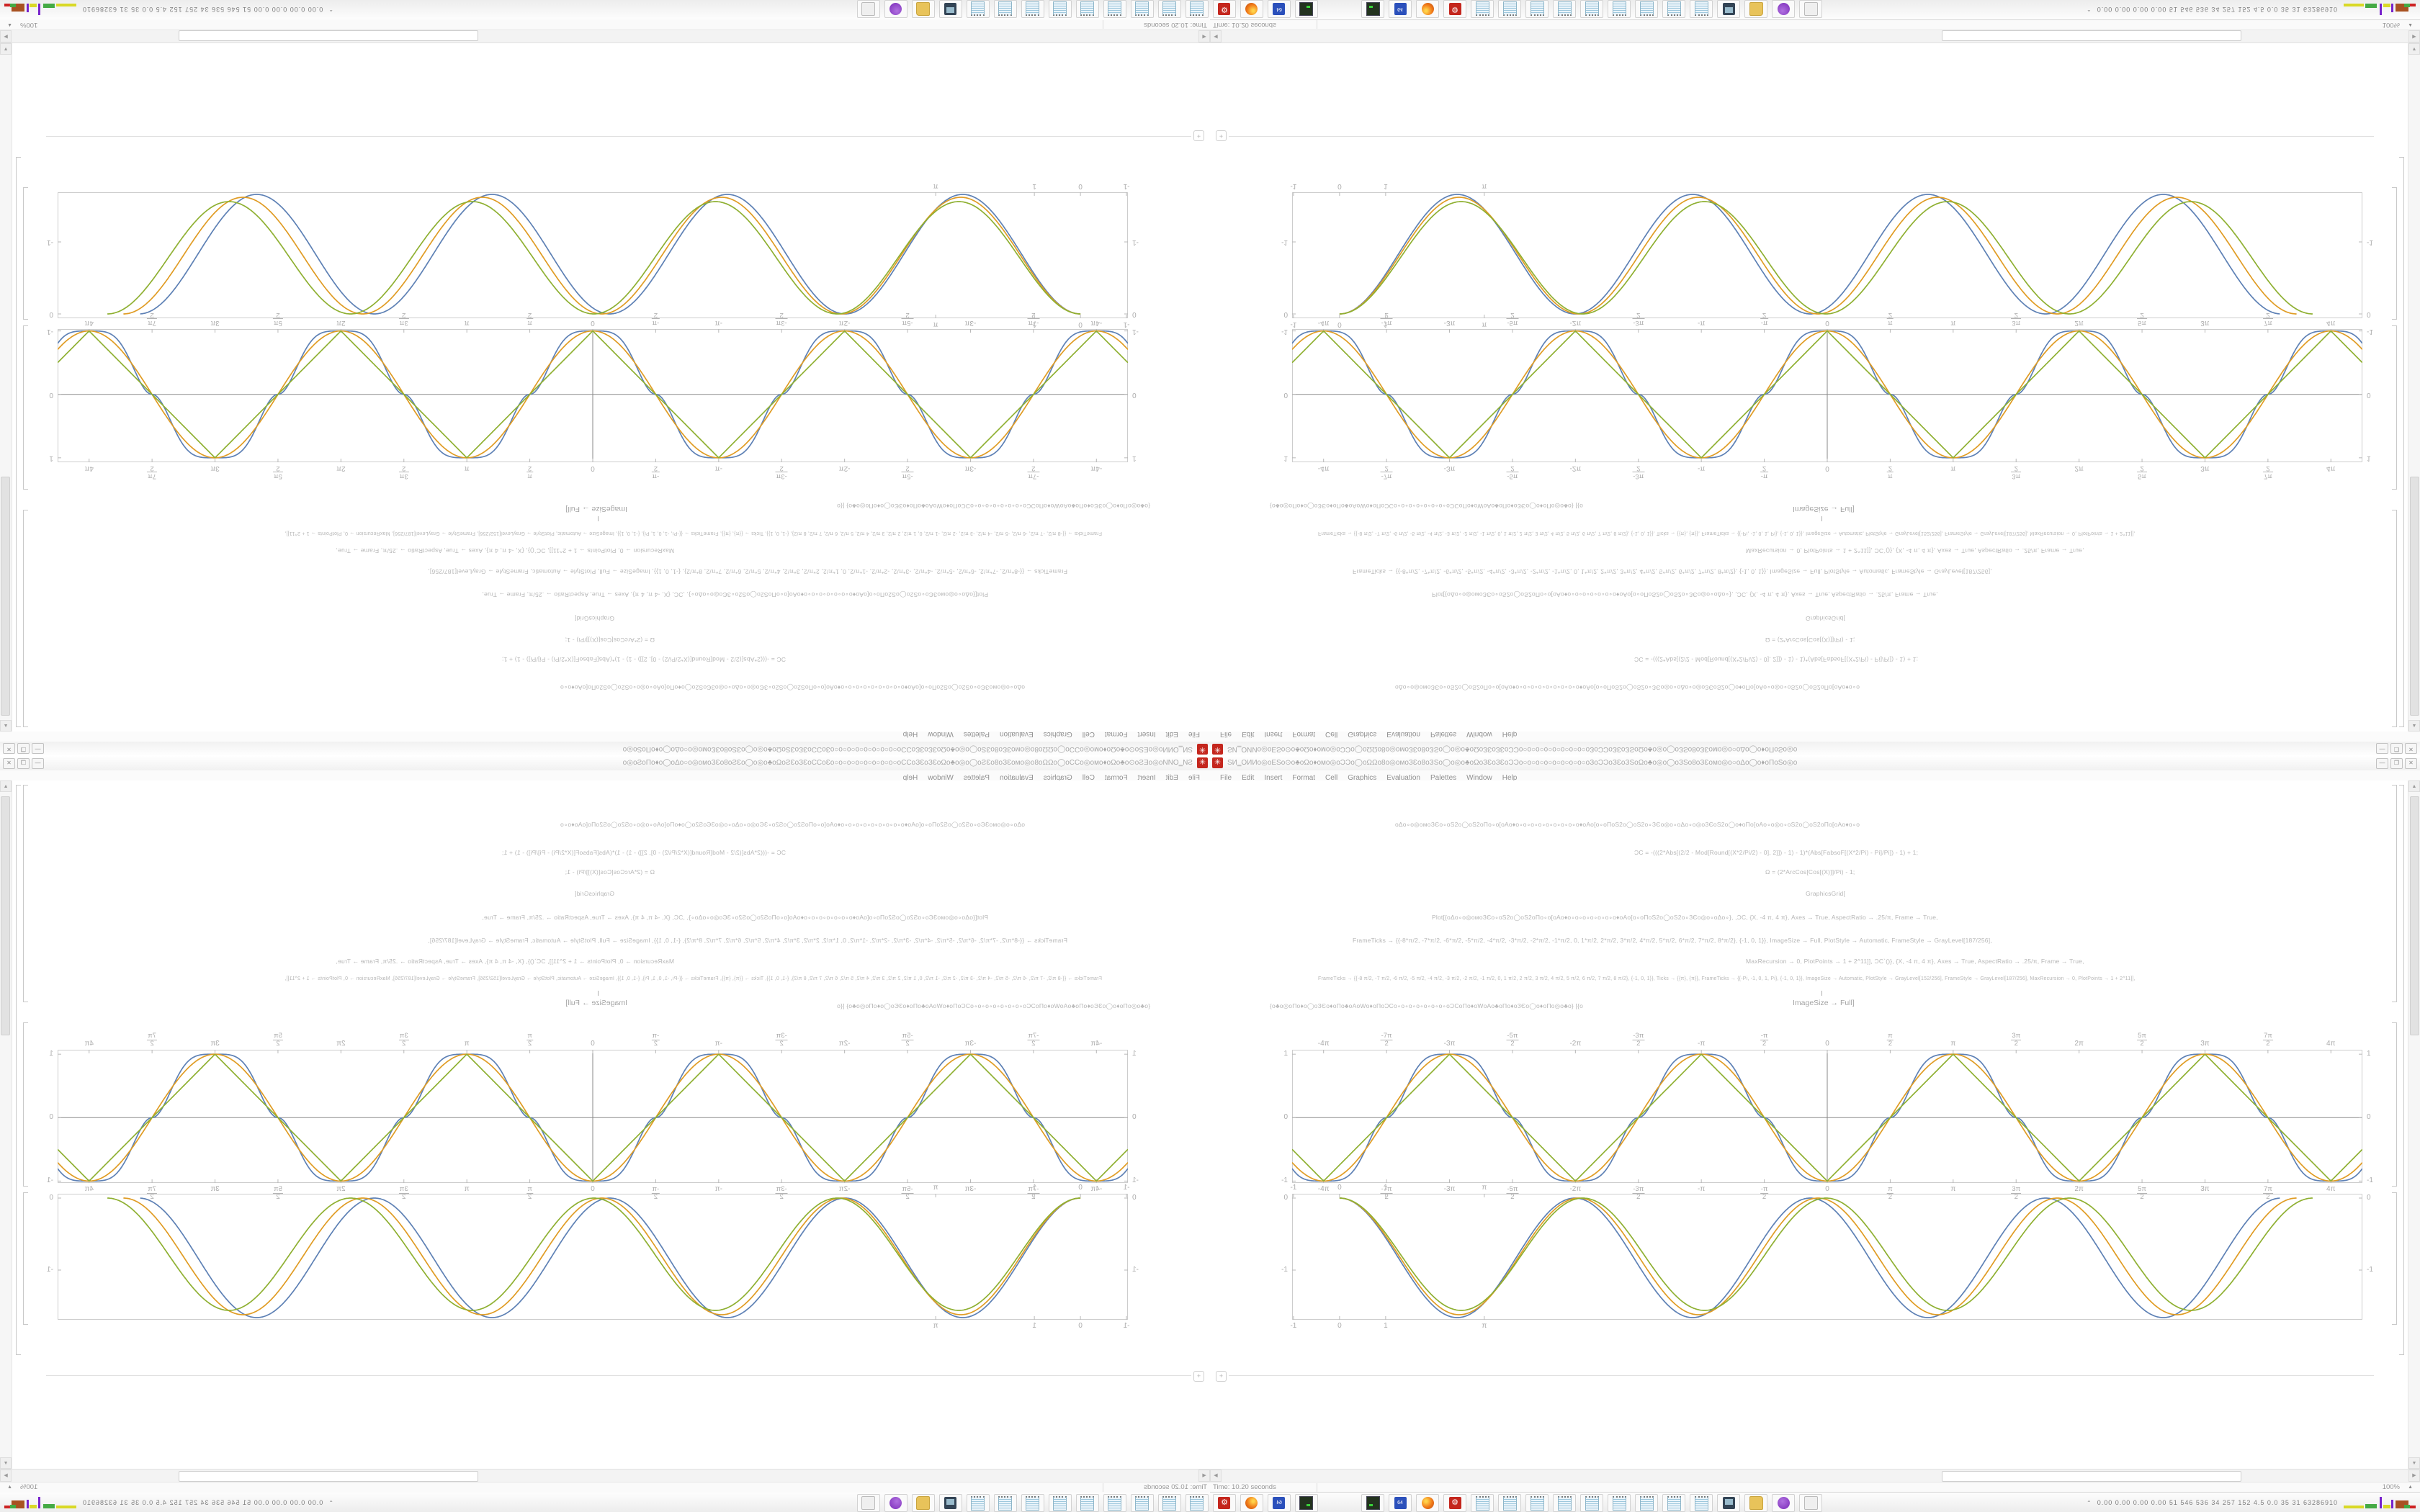 This screenshot has height=1512, width=2420. I want to click on menu-window: Window, so click(1479, 778).